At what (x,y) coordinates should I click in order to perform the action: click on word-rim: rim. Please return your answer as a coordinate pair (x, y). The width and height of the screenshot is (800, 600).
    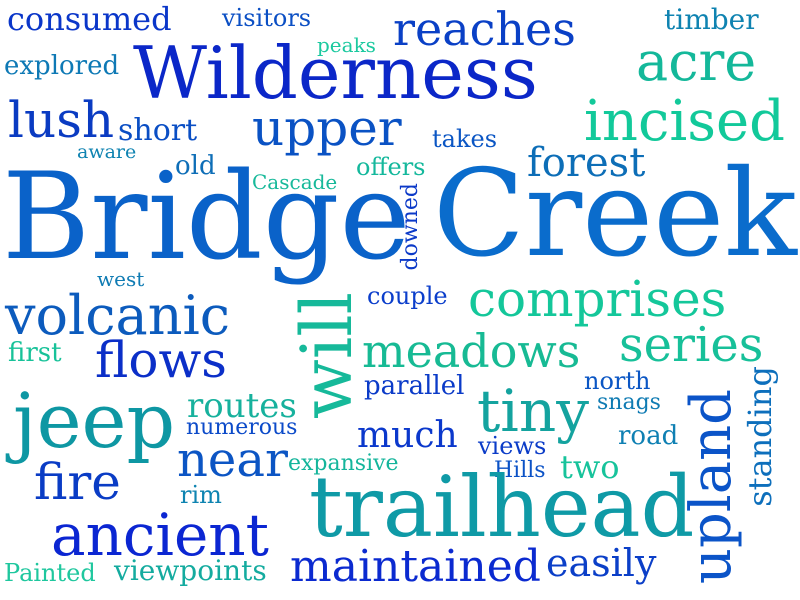
    Looking at the image, I should click on (201, 495).